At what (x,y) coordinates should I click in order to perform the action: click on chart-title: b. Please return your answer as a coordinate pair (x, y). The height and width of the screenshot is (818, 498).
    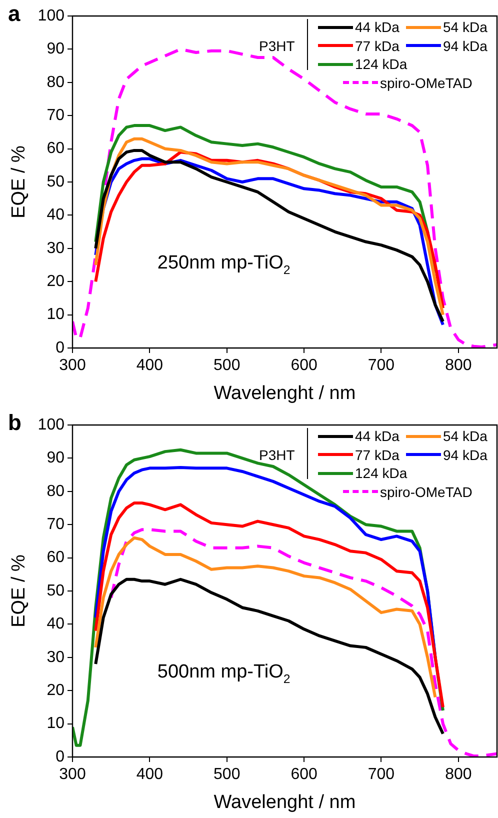
    Looking at the image, I should click on (15, 423).